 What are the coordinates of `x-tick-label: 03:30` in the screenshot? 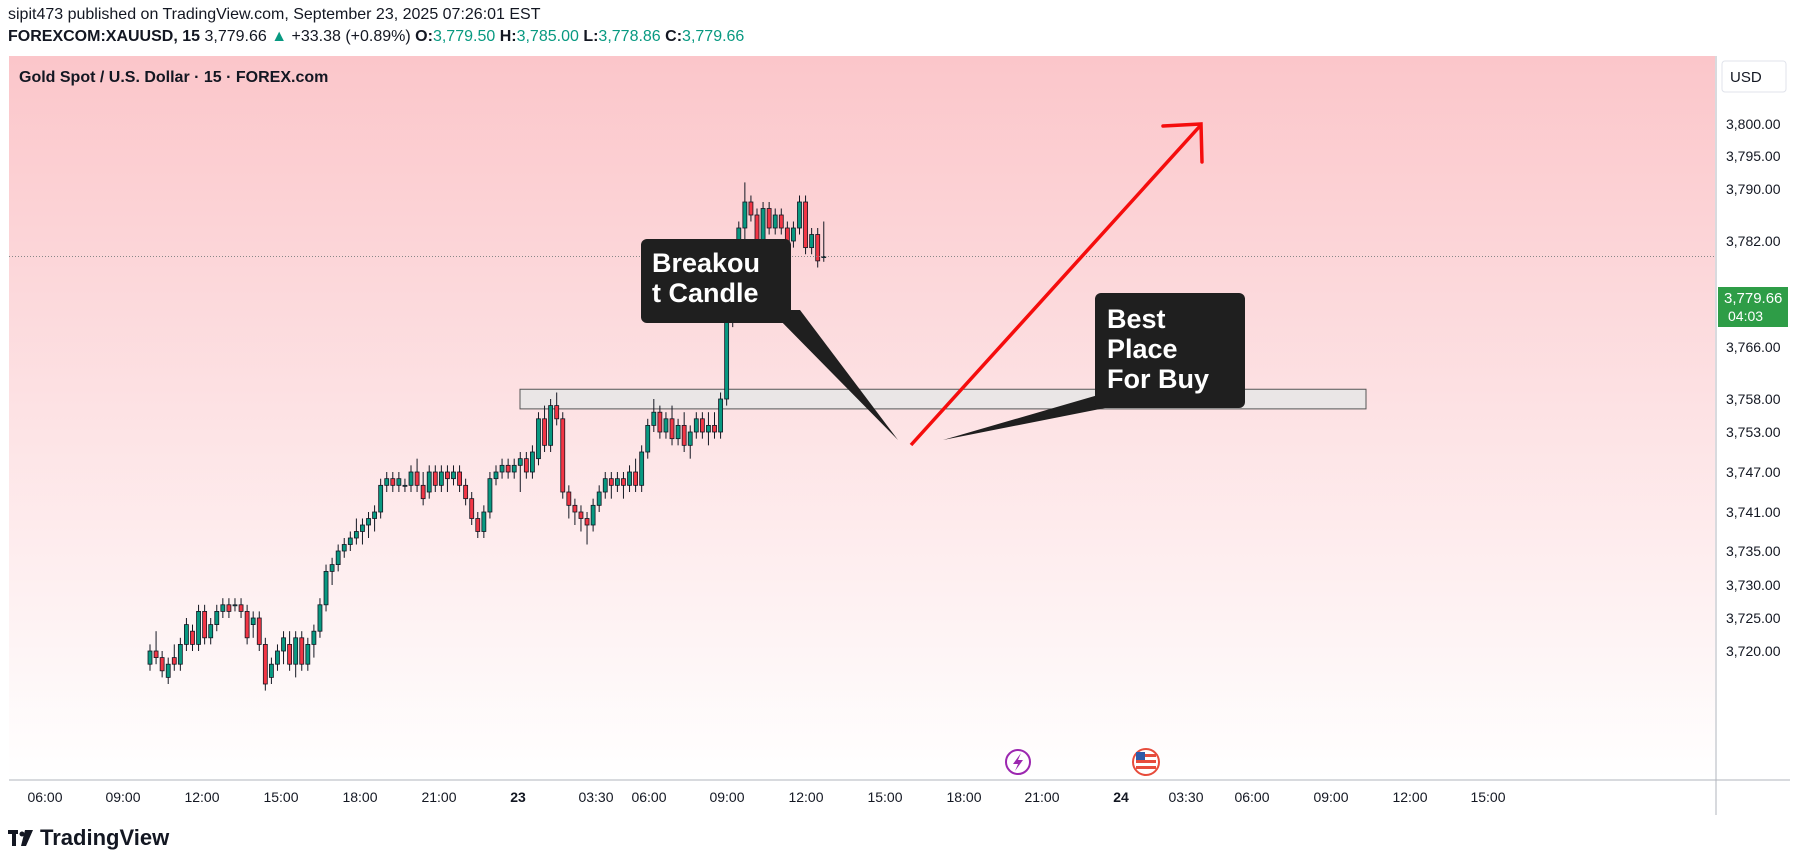 It's located at (1185, 797).